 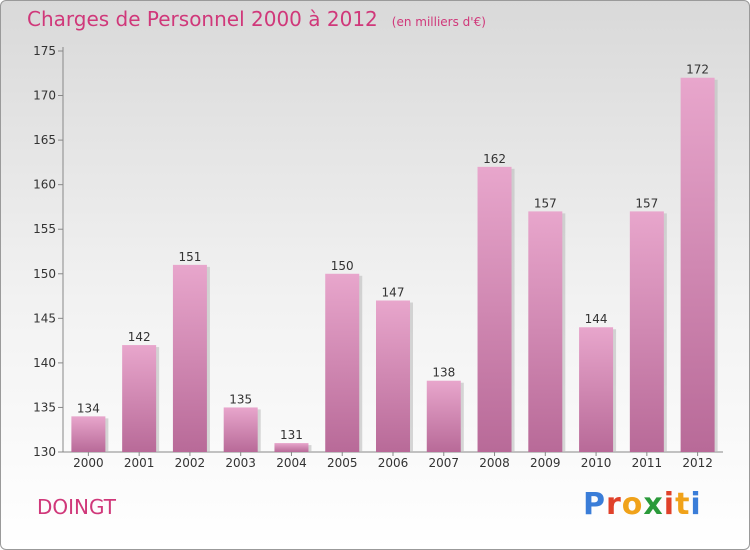 What do you see at coordinates (291, 435) in the screenshot?
I see `bar-value-label: 131` at bounding box center [291, 435].